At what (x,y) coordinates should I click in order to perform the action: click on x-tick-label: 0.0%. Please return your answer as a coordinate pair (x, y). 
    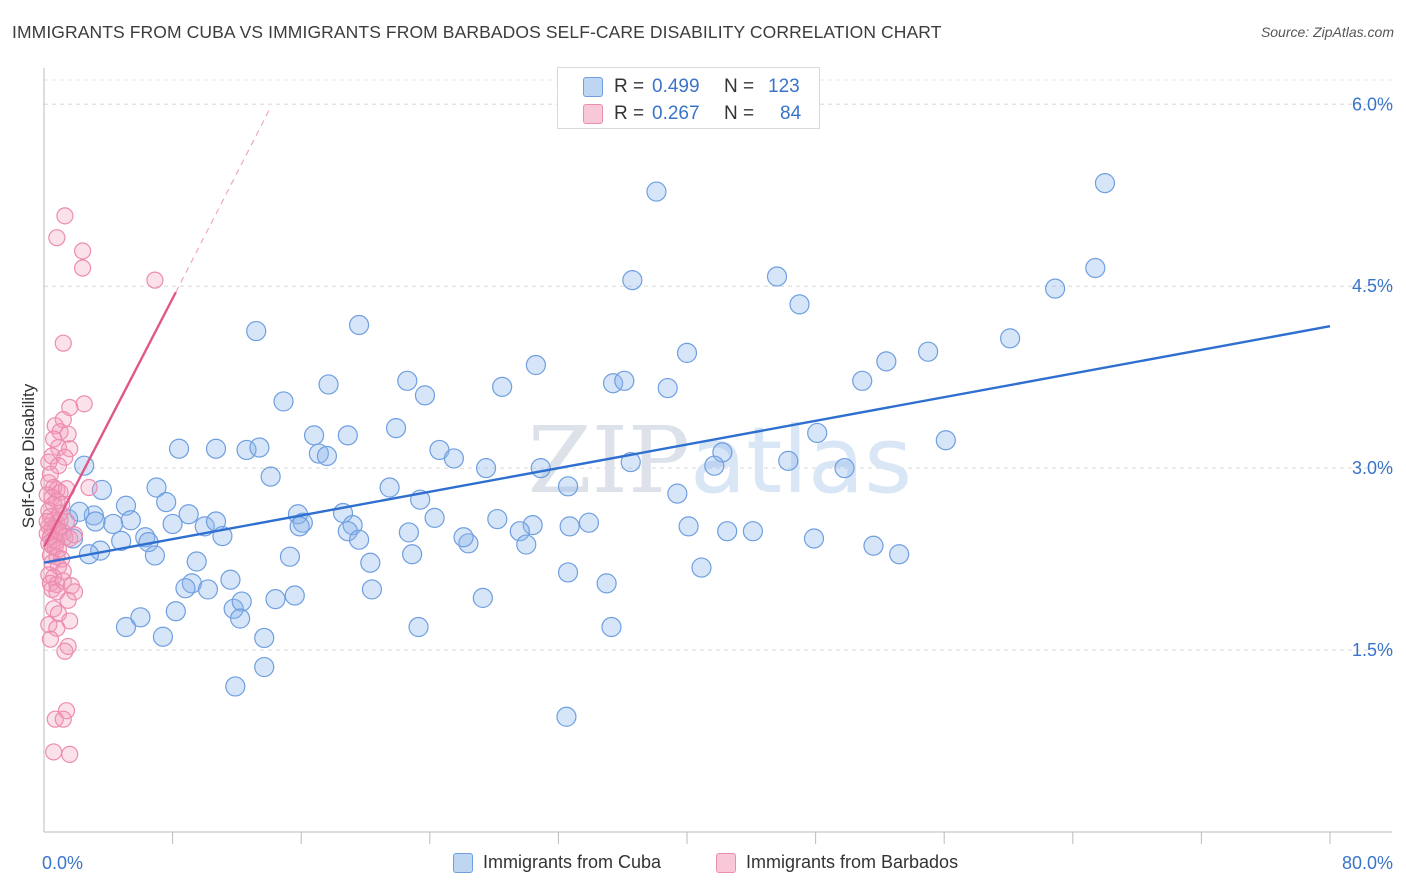
    Looking at the image, I should click on (62, 863).